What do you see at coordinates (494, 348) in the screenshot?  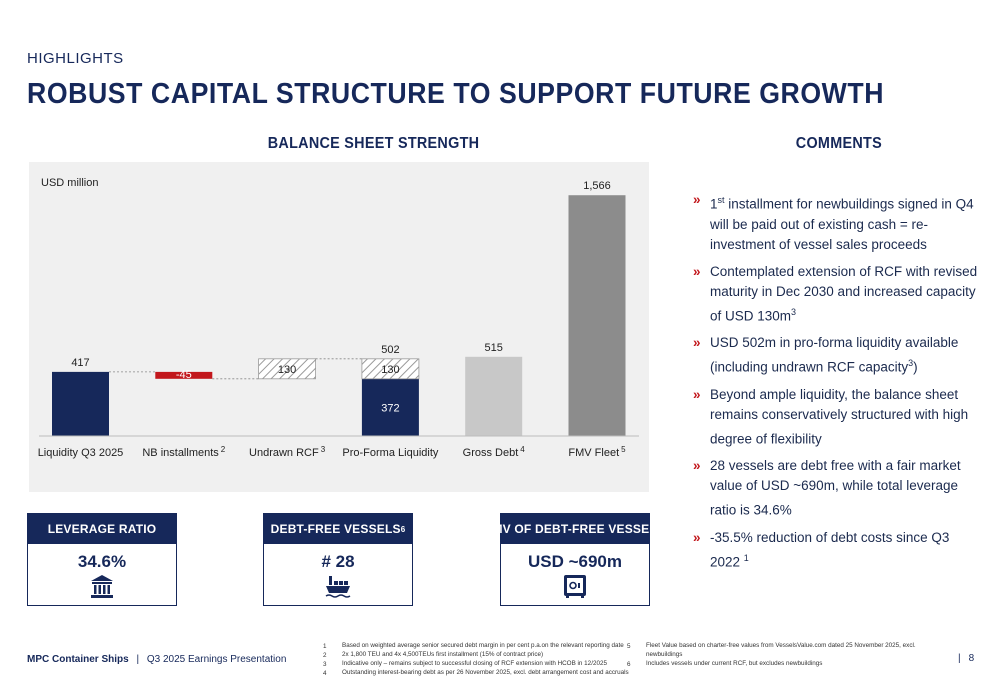 I see `data-label-gross-debt: 515` at bounding box center [494, 348].